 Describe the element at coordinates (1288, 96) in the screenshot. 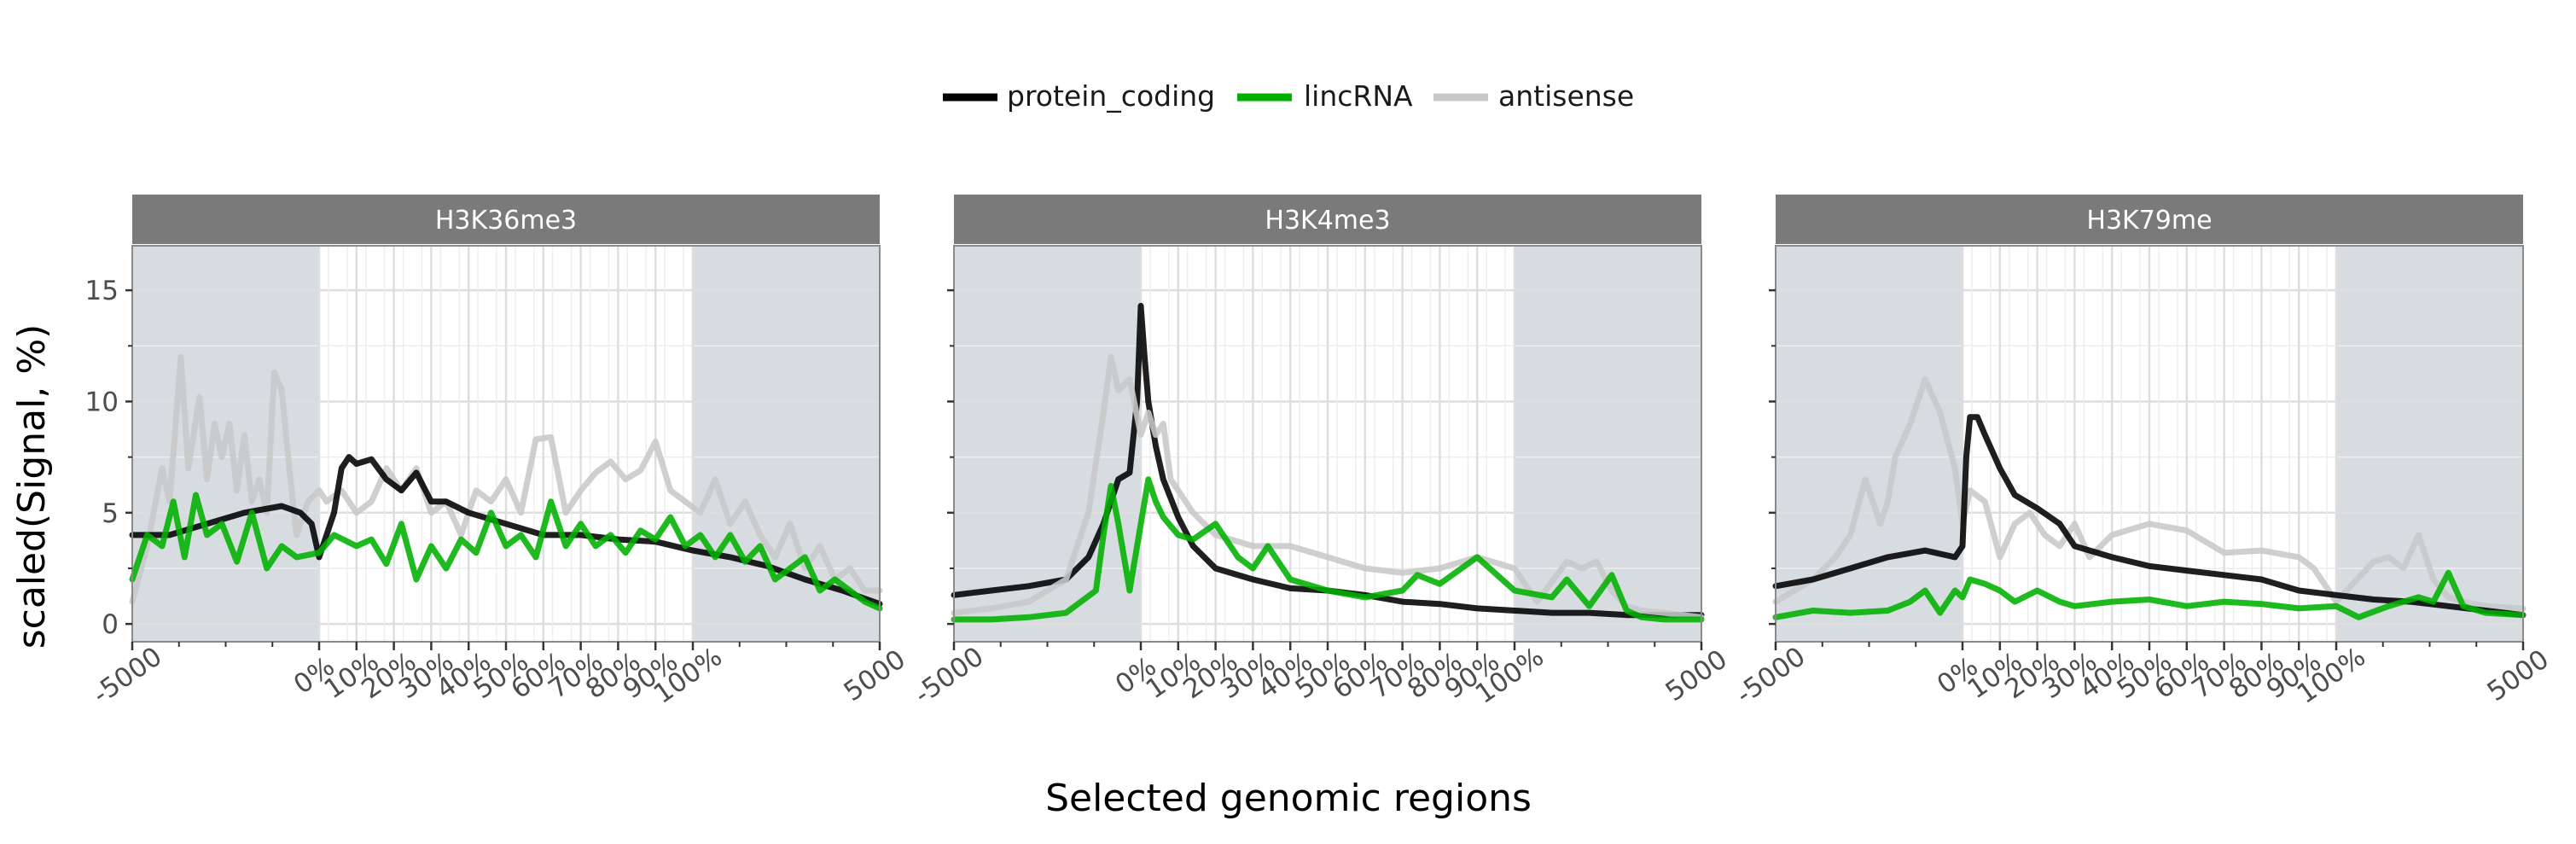

I see `legend: protein_coding lincRNA antisense` at that location.